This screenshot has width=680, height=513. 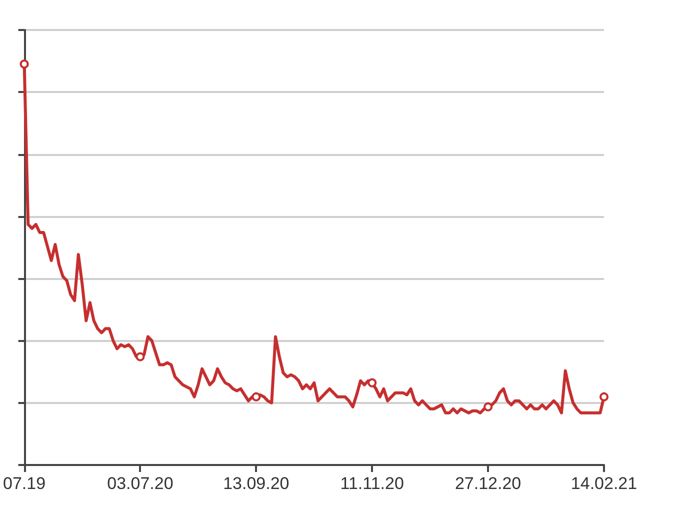 I want to click on x-tick-label: 11.11.20, so click(x=372, y=483).